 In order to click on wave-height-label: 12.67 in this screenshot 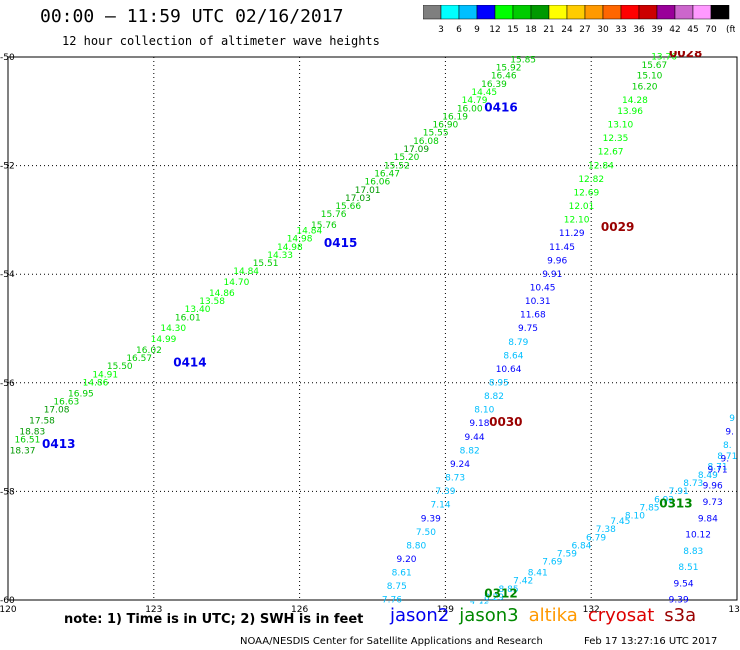, I will do `click(611, 153)`.